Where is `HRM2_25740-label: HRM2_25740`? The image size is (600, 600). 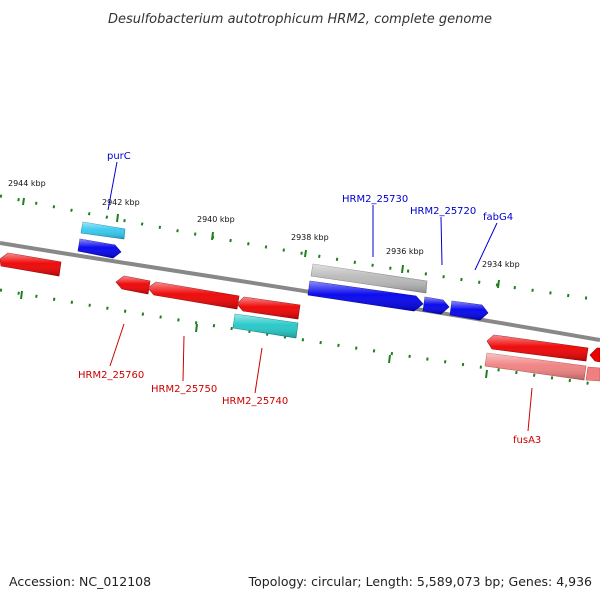 HRM2_25740-label: HRM2_25740 is located at coordinates (255, 401).